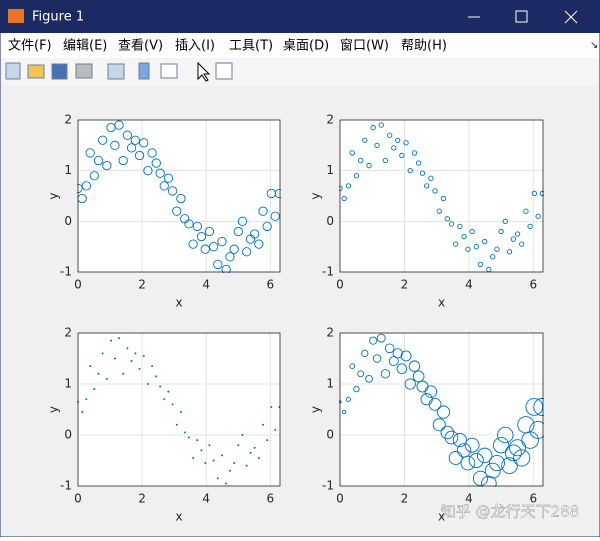 This screenshot has width=600, height=541. I want to click on property-icon, so click(224, 71).